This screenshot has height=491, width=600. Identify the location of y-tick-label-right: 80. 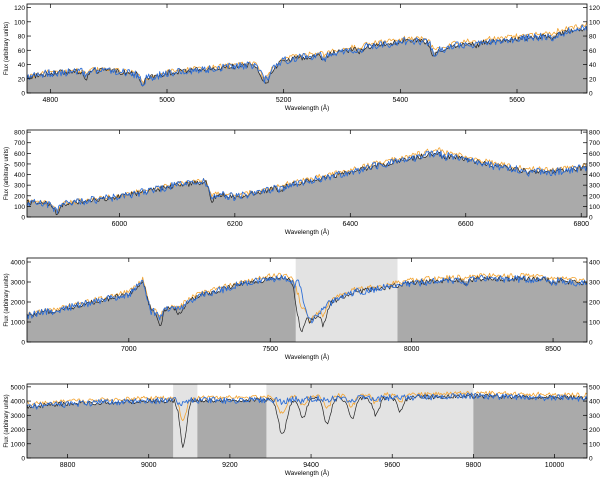
(593, 37).